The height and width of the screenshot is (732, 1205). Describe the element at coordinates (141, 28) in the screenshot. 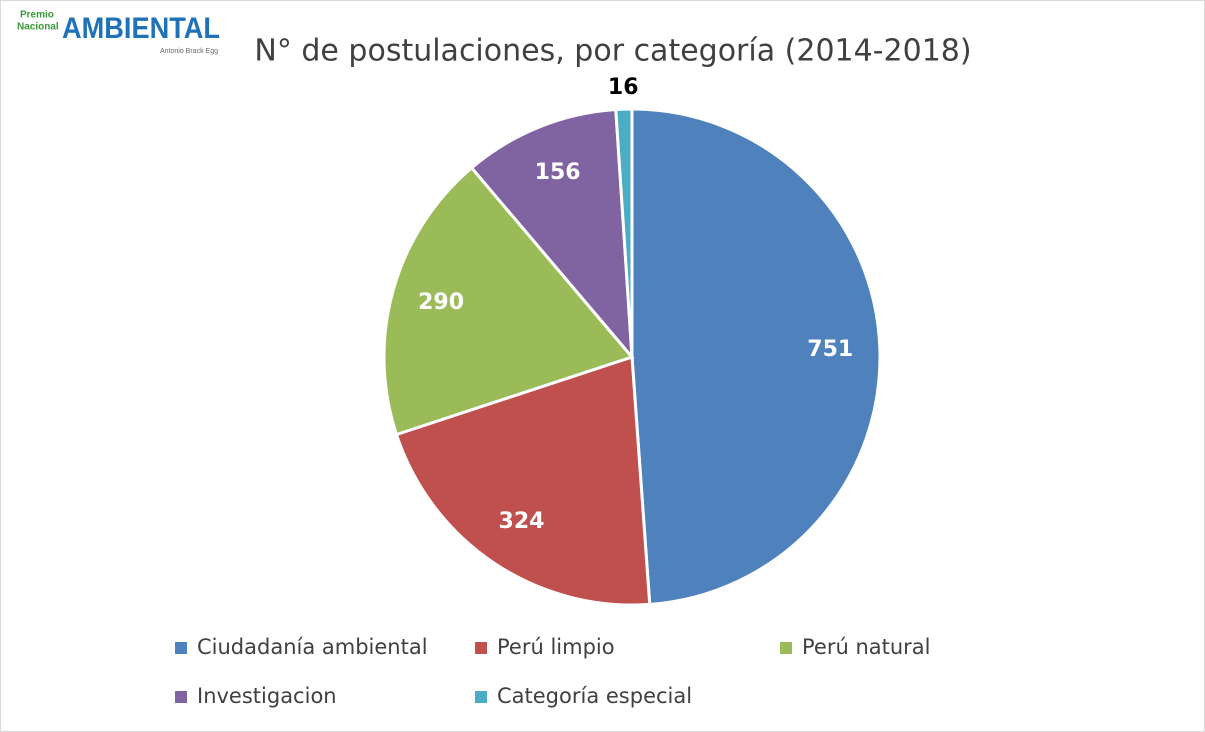

I see `logo-brand: AMBIENTAL` at that location.